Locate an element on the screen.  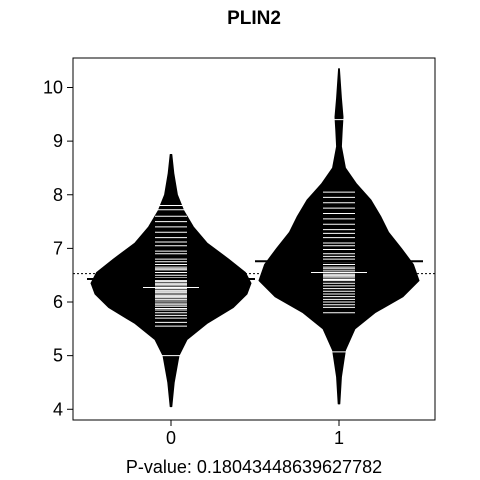
y-tick-label: 7 is located at coordinates (58, 248).